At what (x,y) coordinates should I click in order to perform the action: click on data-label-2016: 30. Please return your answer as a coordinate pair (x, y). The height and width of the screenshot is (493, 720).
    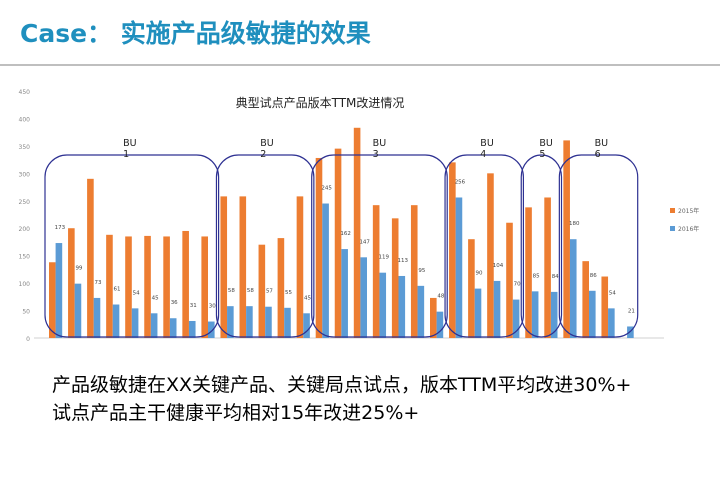
    Looking at the image, I should click on (212, 307).